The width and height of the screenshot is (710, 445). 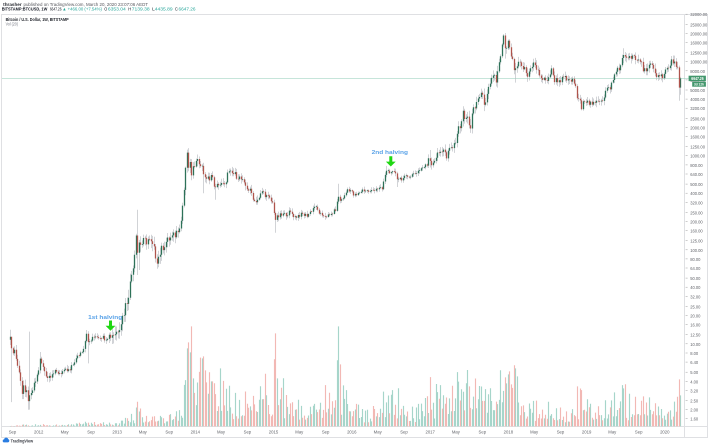 What do you see at coordinates (695, 259) in the screenshot?
I see `svg-text: 80.00` at bounding box center [695, 259].